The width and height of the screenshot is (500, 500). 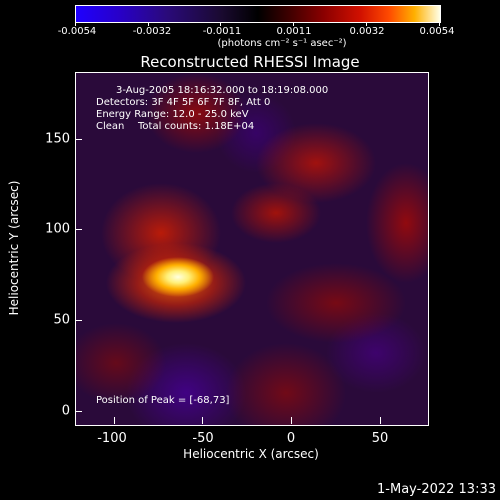 What do you see at coordinates (183, 102) in the screenshot?
I see `detectors-text: Detectors: 3F 4F 5F 6F 7F 8F, Att 0` at bounding box center [183, 102].